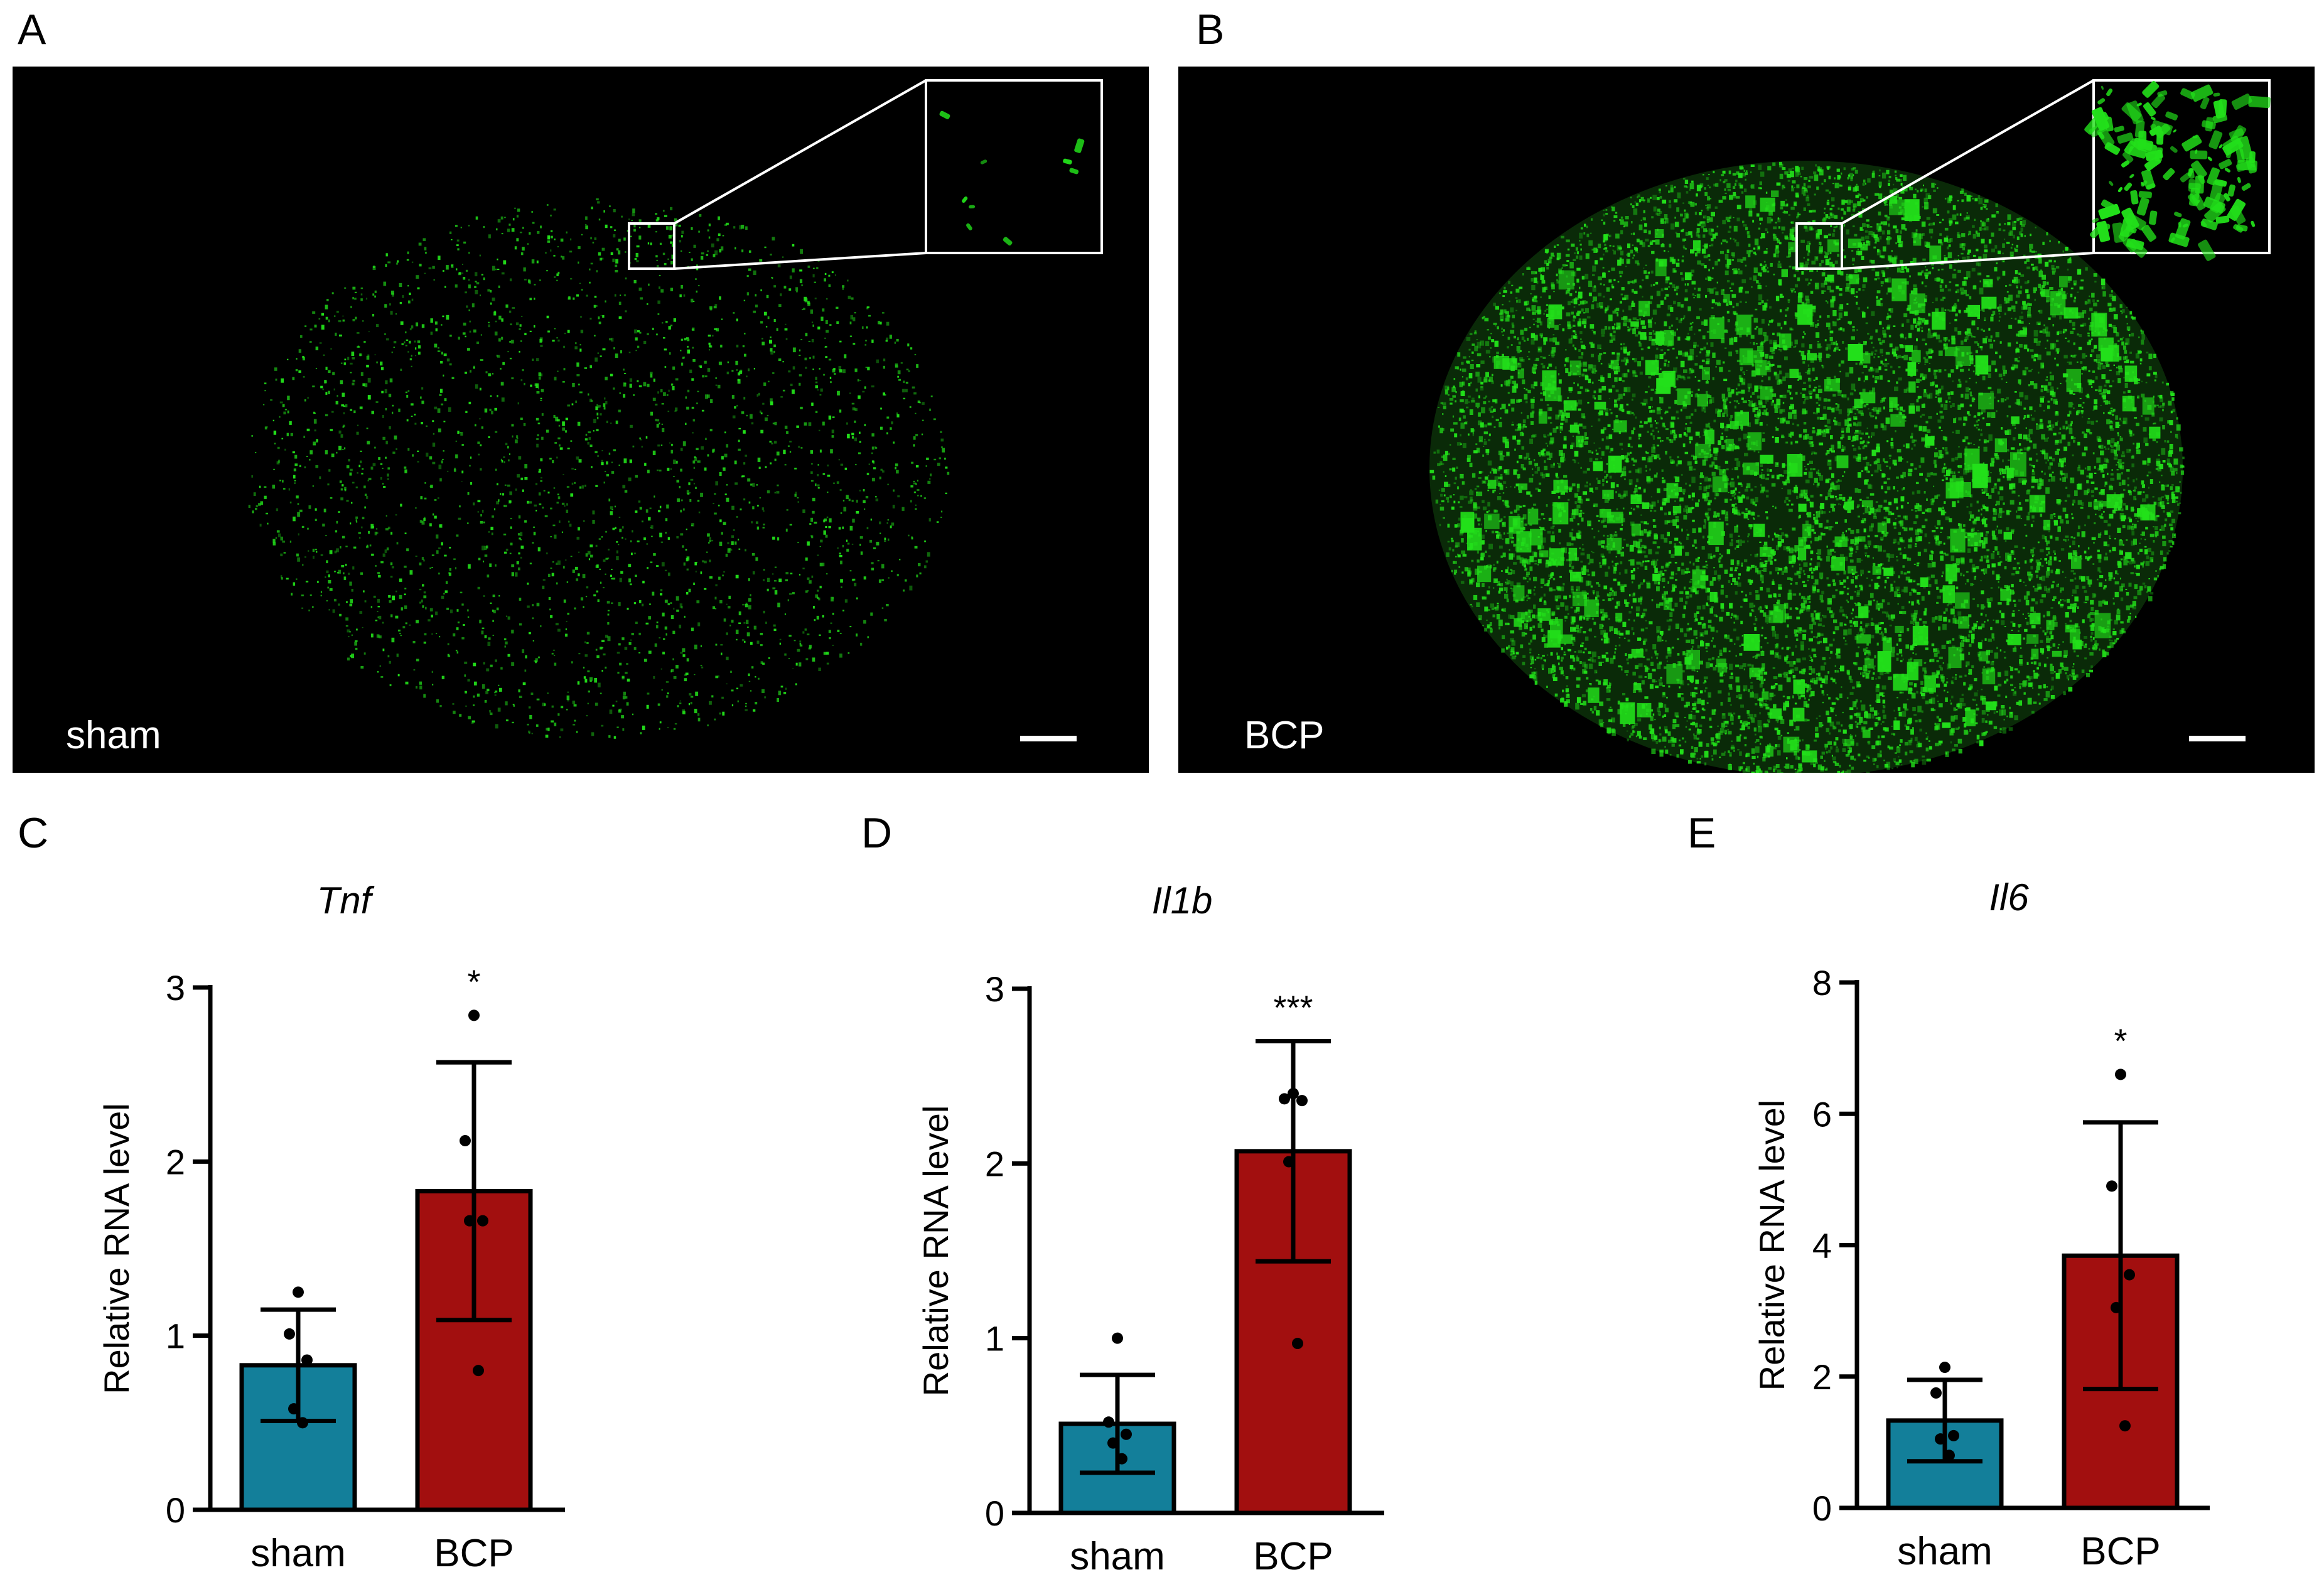  I want to click on tissue-section, so click(1806, 467).